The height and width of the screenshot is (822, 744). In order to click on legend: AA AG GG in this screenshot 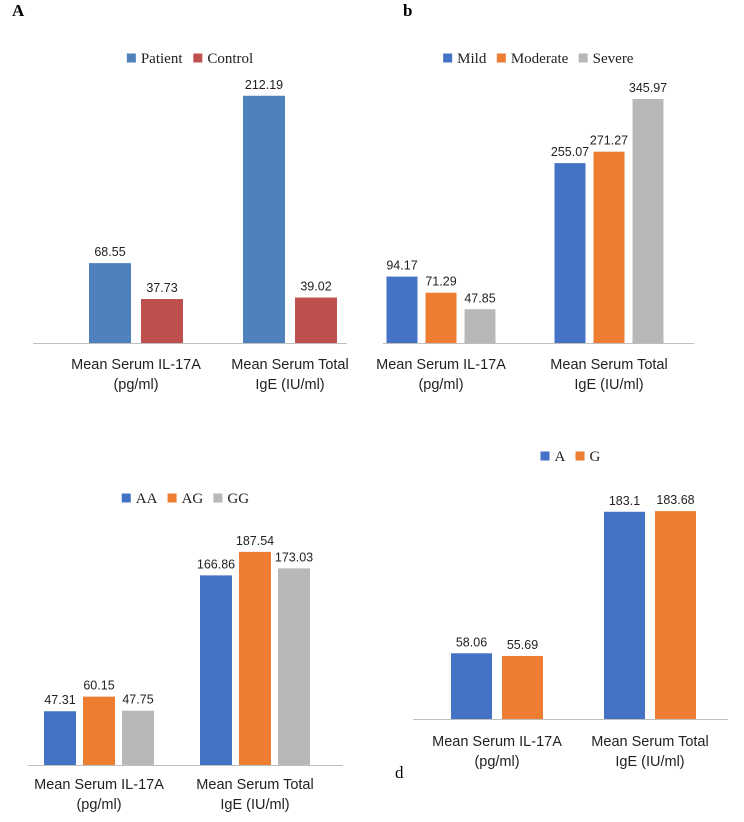, I will do `click(185, 499)`.